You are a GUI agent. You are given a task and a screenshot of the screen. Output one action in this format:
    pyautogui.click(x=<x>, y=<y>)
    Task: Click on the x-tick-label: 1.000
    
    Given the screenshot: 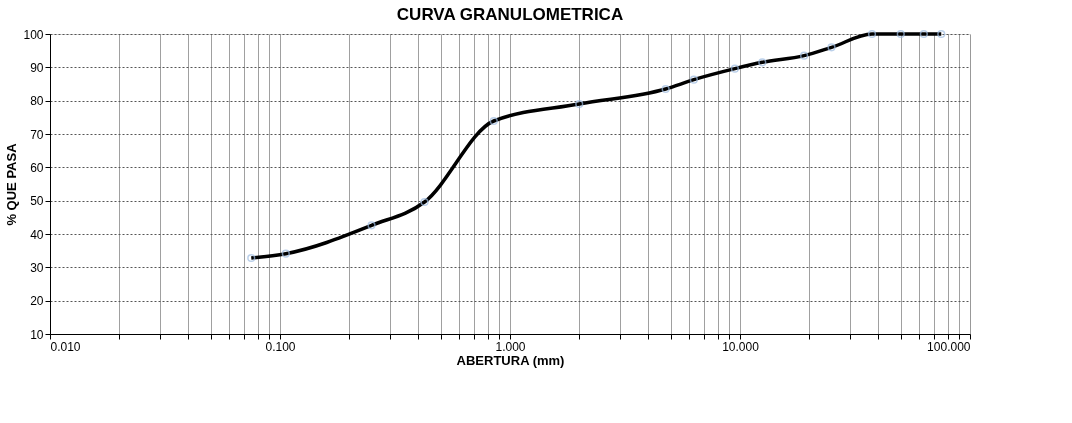 What is the action you would take?
    pyautogui.click(x=510, y=346)
    